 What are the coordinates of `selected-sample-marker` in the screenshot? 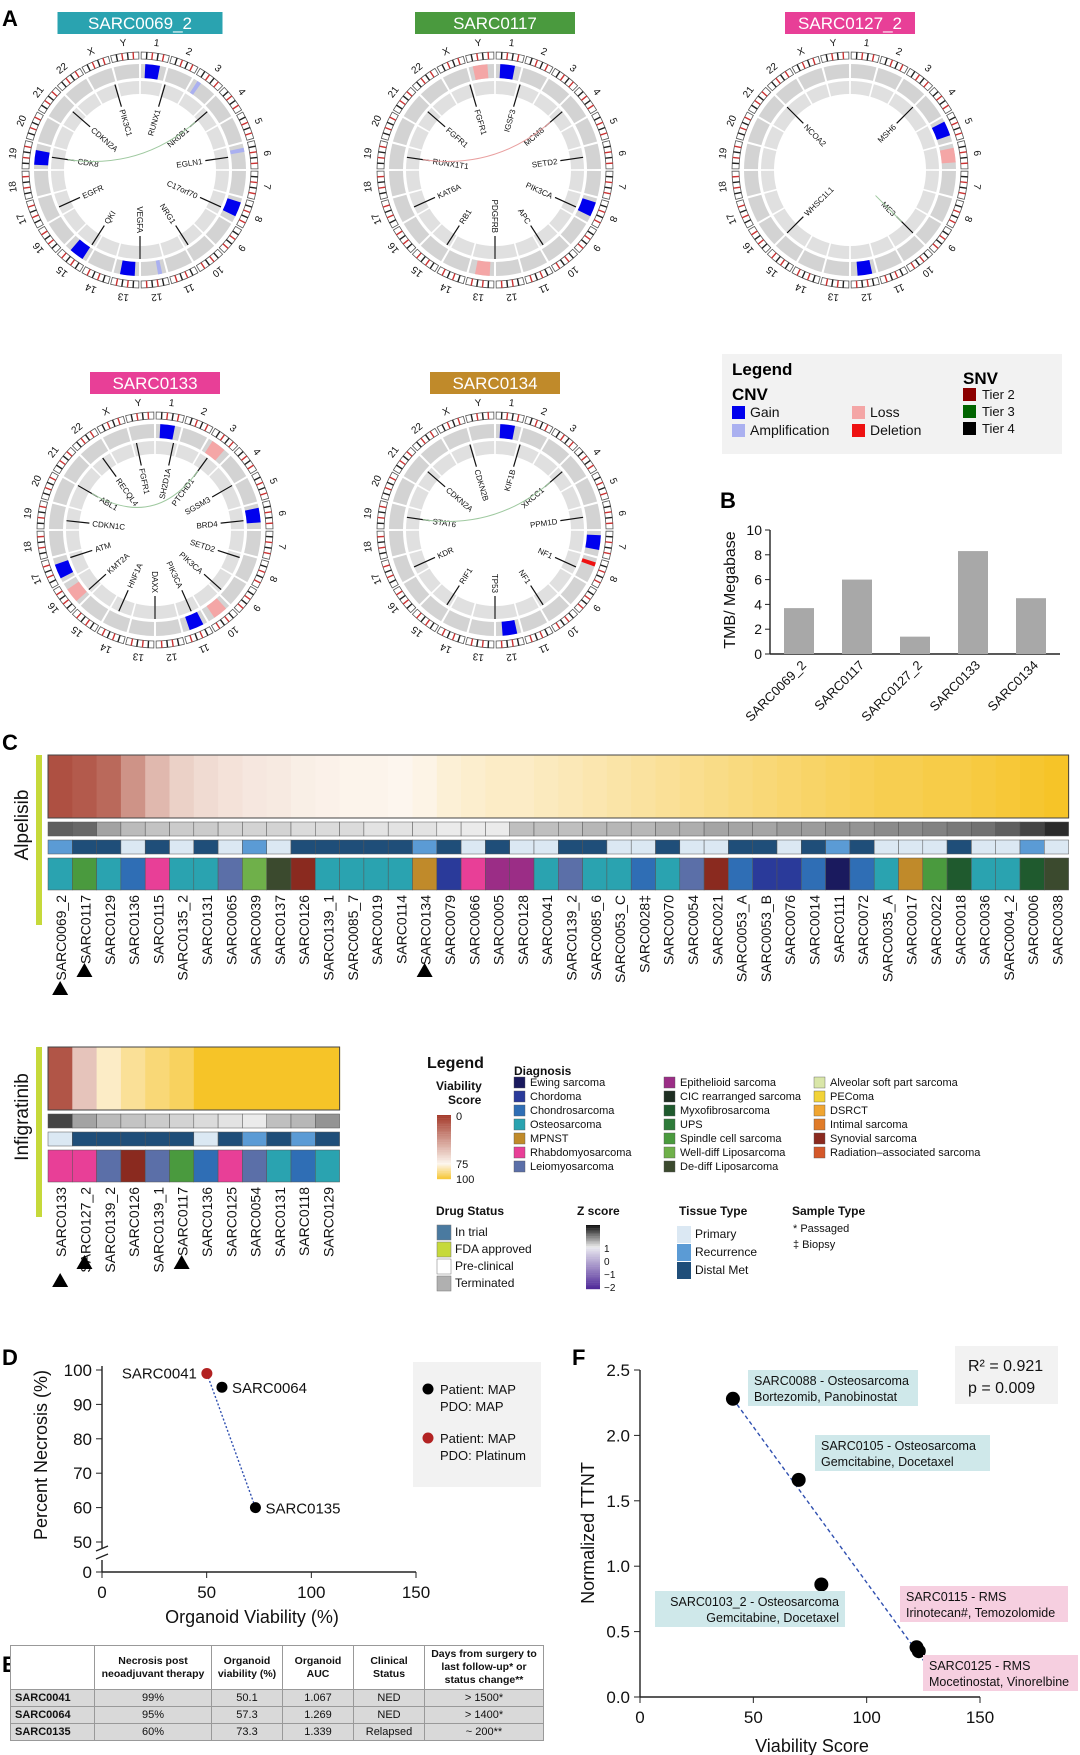 It's located at (84, 970).